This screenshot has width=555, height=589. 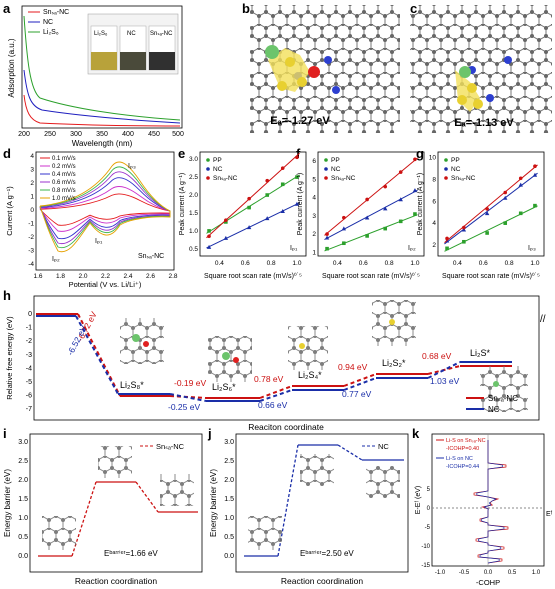 What do you see at coordinates (31, 264) in the screenshot?
I see `tick-d-y0: -4` at bounding box center [31, 264].